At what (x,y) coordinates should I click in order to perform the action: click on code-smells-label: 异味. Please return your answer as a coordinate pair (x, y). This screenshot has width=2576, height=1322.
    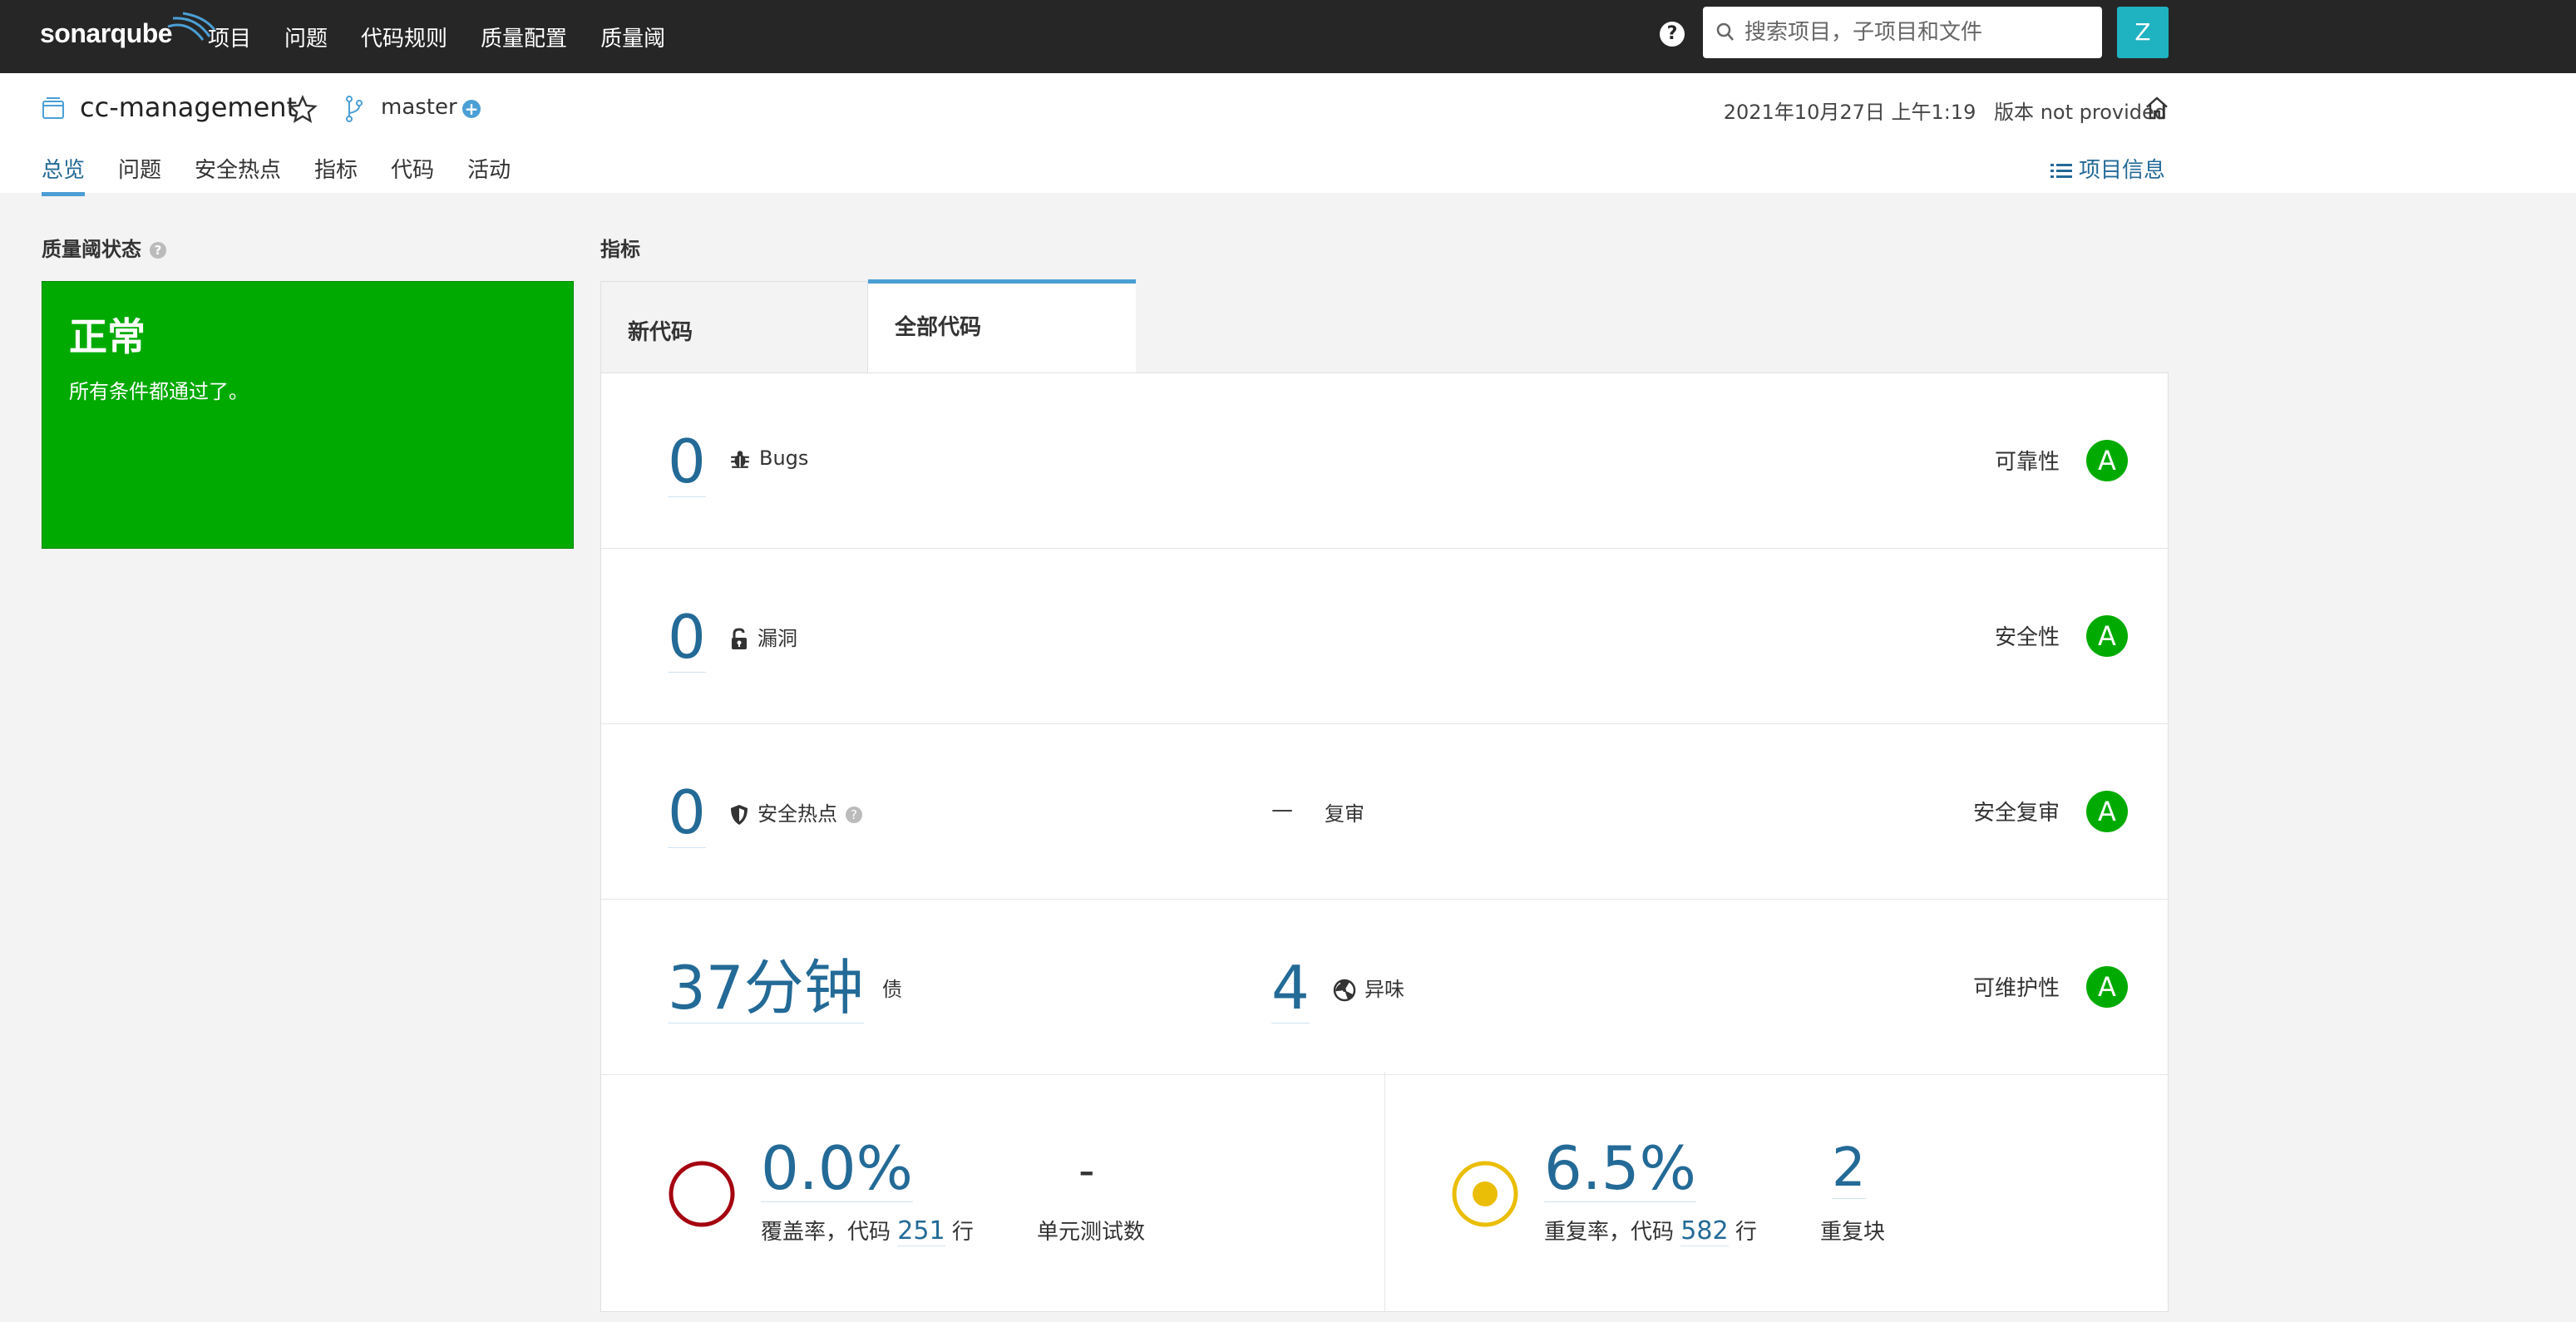
    Looking at the image, I should click on (1368, 987).